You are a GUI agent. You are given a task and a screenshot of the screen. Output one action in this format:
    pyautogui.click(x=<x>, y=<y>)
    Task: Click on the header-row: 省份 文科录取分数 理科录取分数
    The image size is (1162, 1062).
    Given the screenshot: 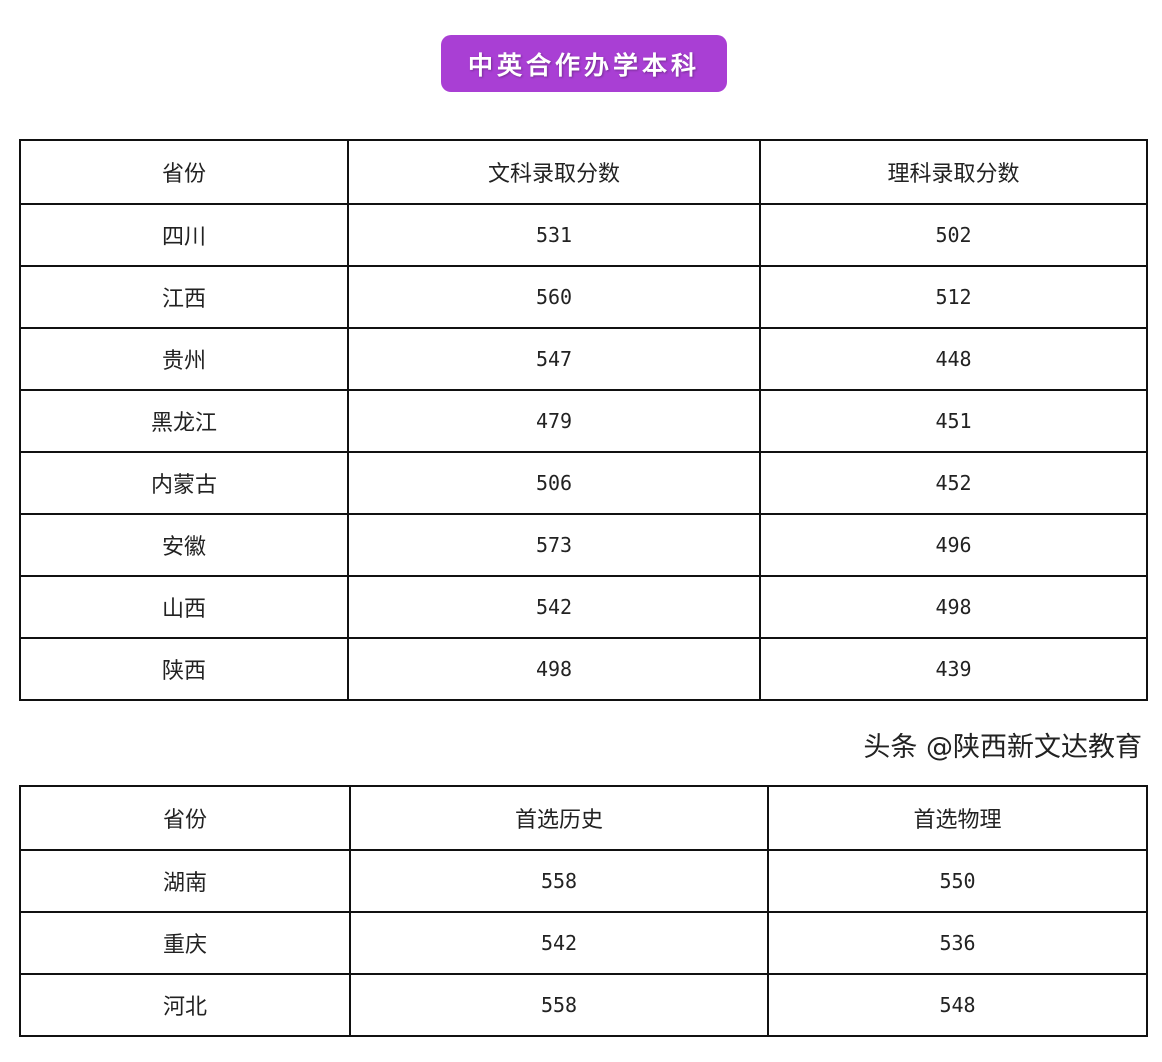 What is the action you would take?
    pyautogui.click(x=583, y=172)
    